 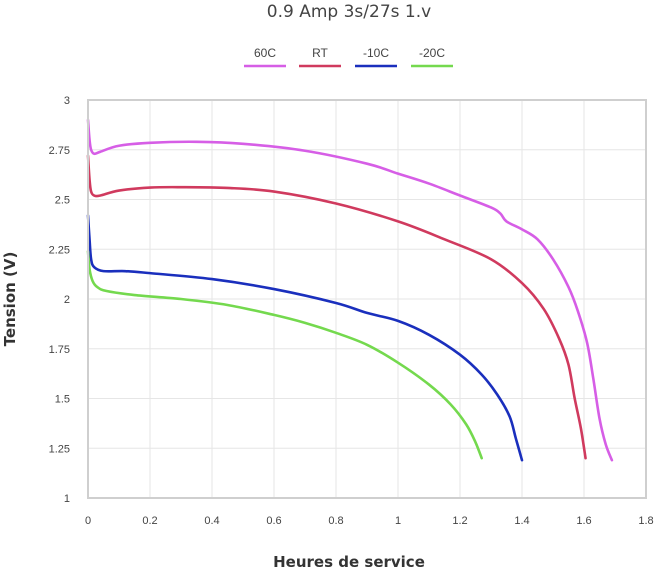 I want to click on y-tick-label: 3, so click(x=67, y=101).